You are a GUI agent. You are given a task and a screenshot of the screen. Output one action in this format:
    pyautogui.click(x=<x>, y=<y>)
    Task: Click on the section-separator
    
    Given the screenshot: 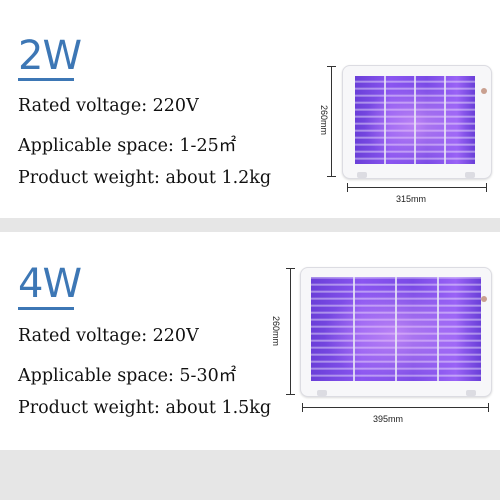 What is the action you would take?
    pyautogui.click(x=250, y=225)
    